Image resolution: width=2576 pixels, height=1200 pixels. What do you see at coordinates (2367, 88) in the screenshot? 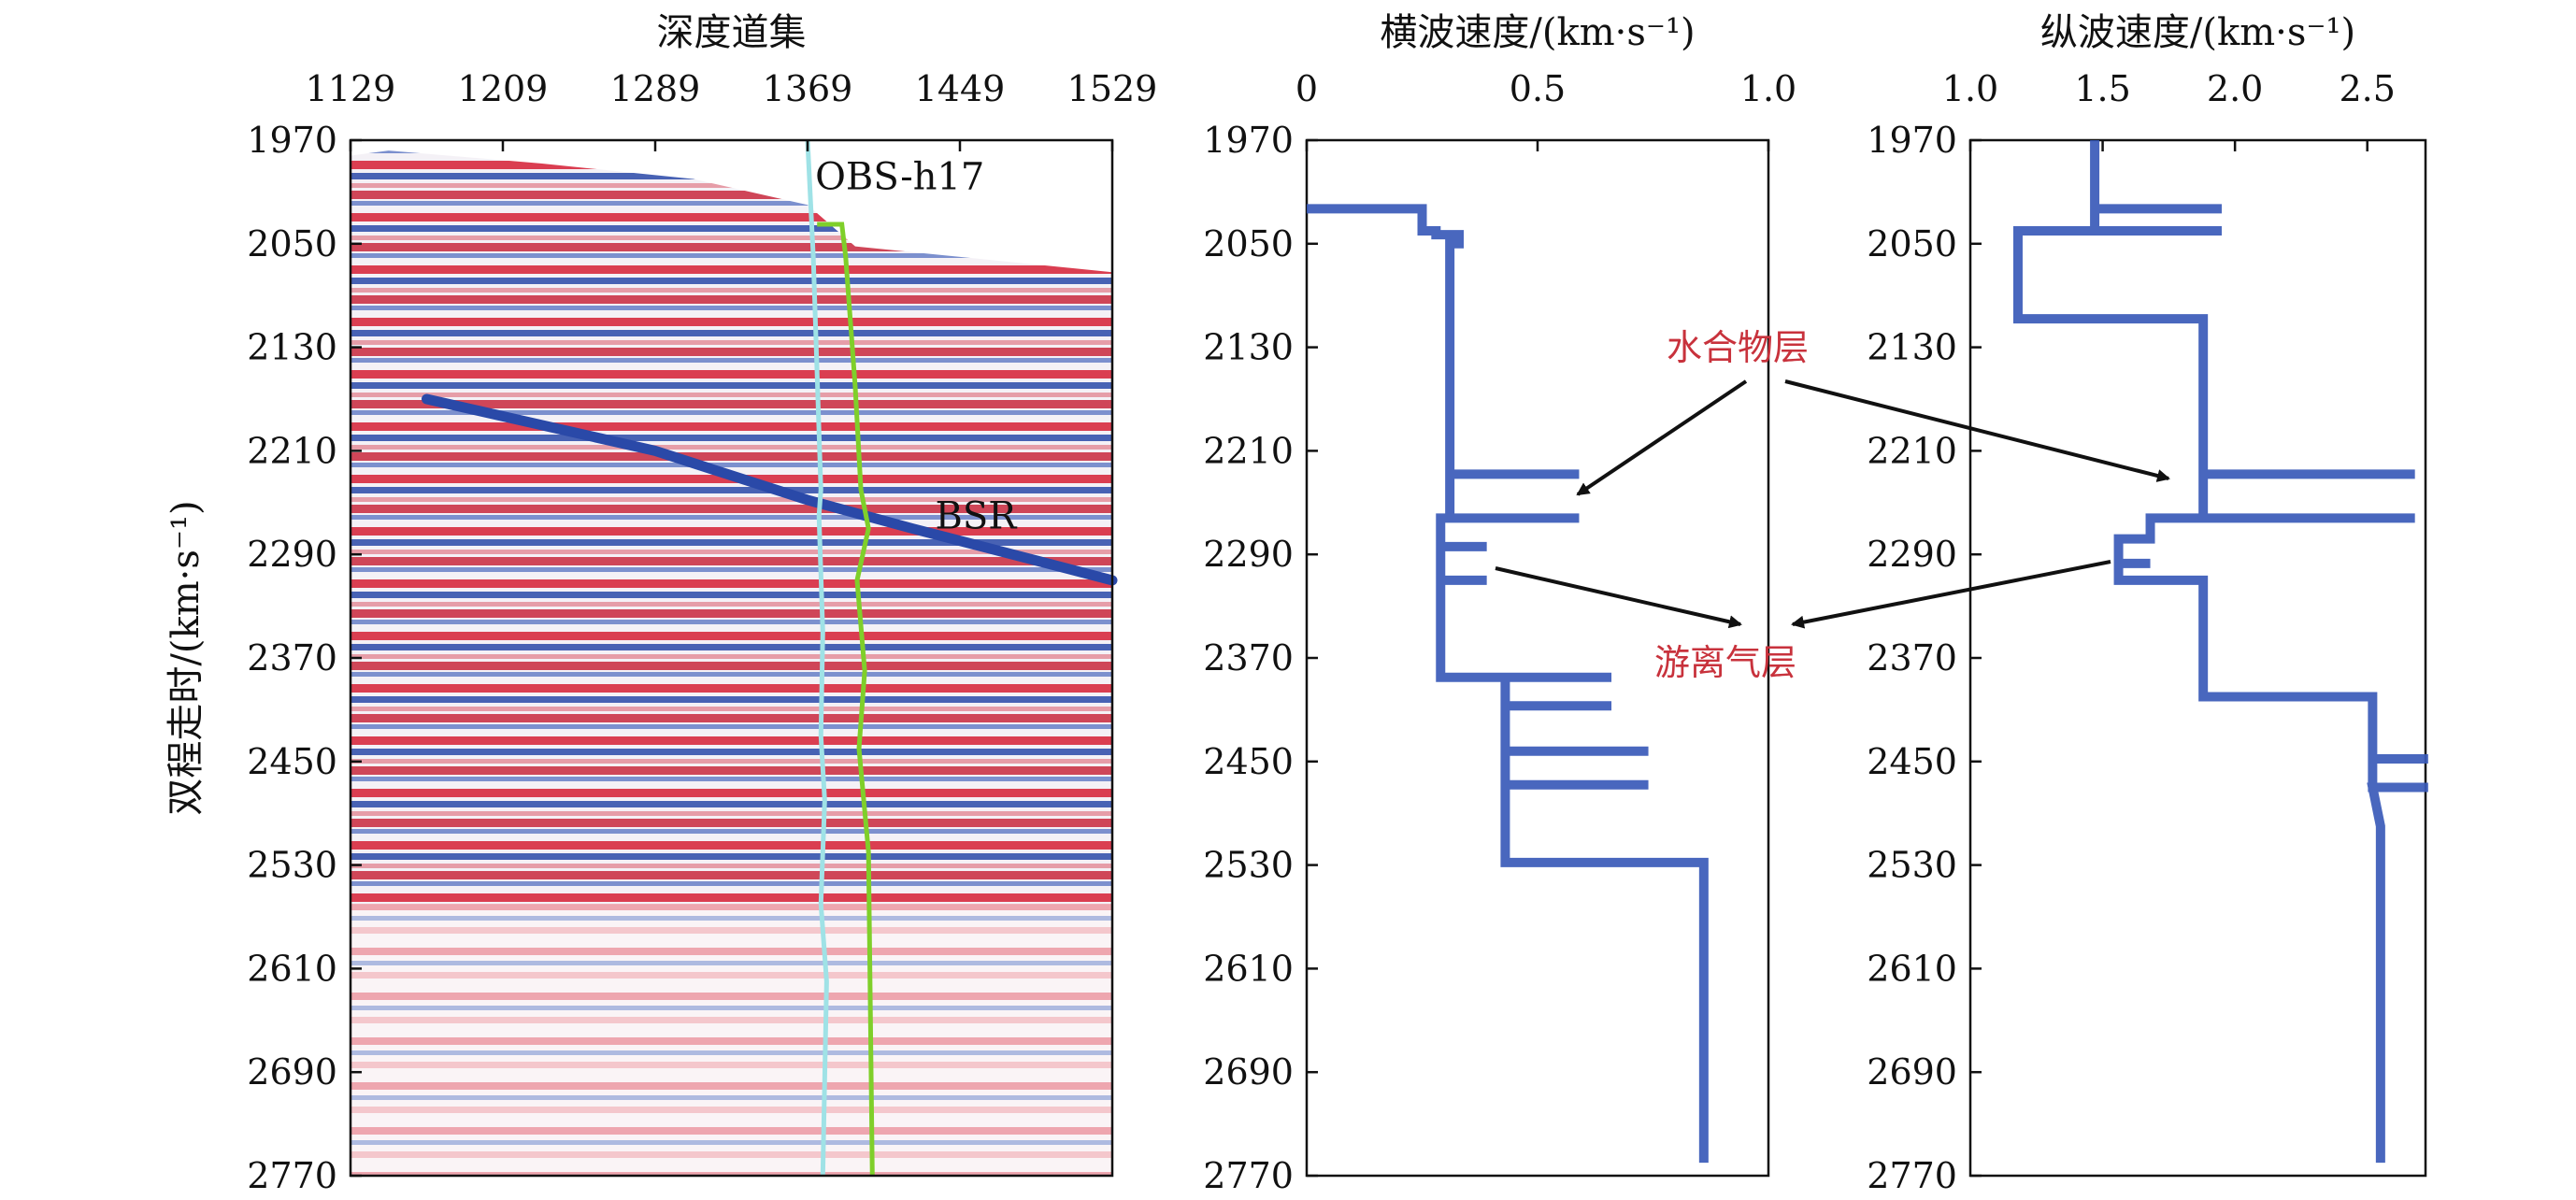
I see `x-tick-label: 2.5` at bounding box center [2367, 88].